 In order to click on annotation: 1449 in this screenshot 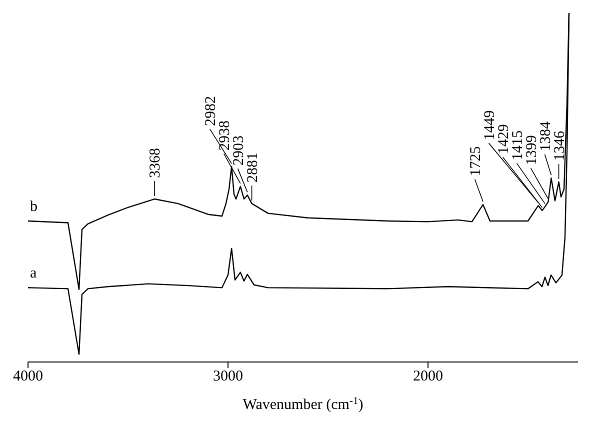, I will do `click(490, 125)`.